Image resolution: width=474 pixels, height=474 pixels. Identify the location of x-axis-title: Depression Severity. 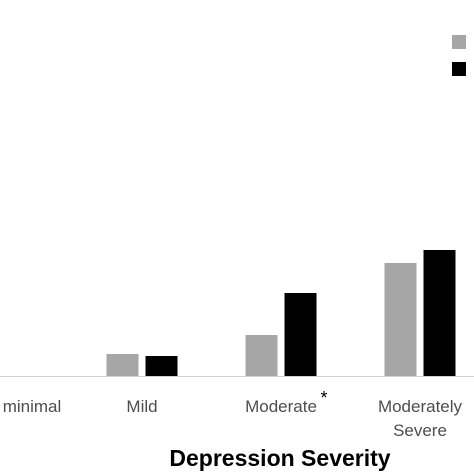
(279, 458).